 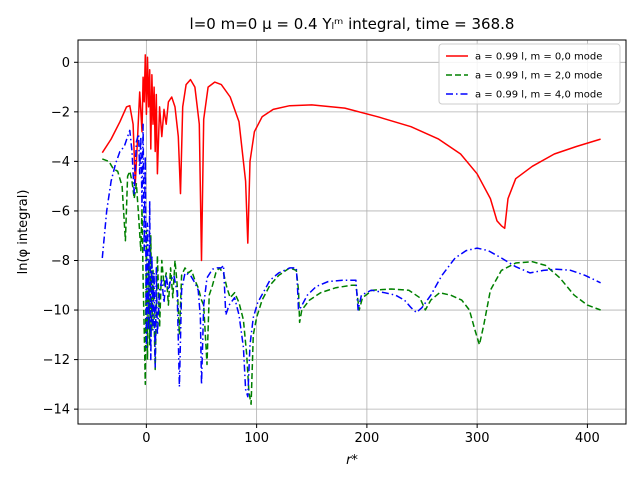 I want to click on legend-label-1: a = 0.99 l, m = 2,0 mode, so click(x=538, y=76).